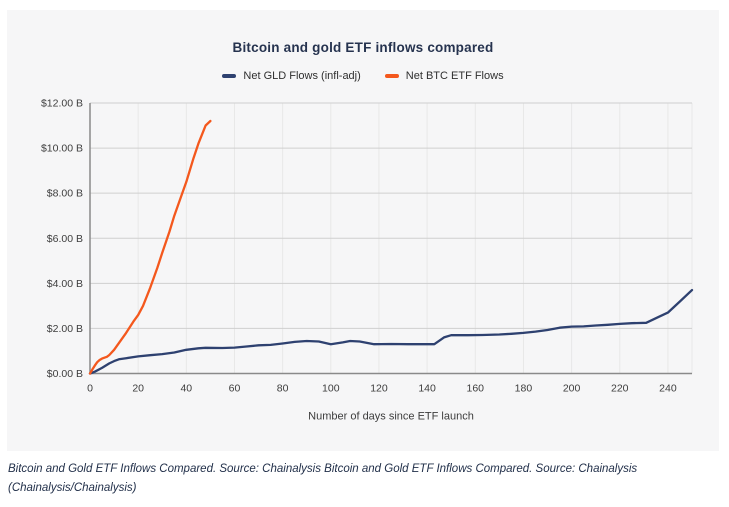 Image resolution: width=729 pixels, height=507 pixels. I want to click on legend-label: Net BTC ETF Flows, so click(454, 76).